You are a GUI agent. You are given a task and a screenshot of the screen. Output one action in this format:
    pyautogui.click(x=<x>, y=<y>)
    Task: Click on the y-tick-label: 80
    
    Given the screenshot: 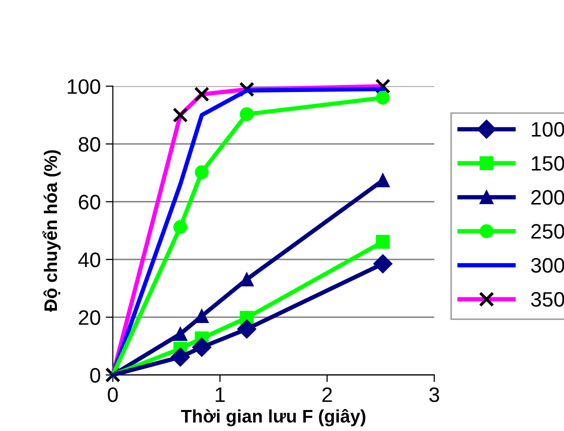 What is the action you would take?
    pyautogui.click(x=89, y=144)
    